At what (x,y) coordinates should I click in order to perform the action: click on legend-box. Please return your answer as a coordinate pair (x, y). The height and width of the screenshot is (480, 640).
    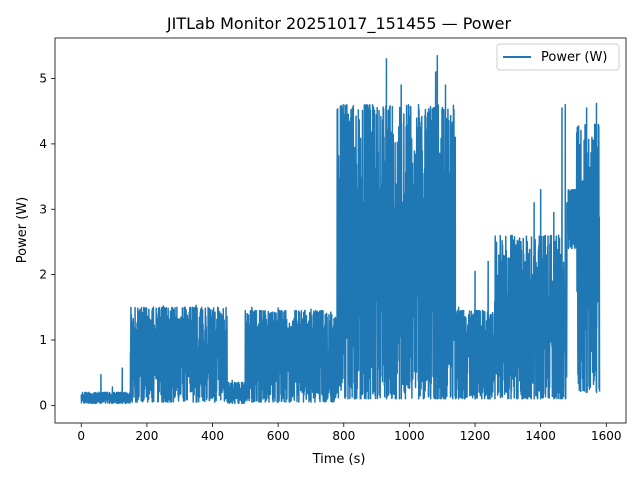
    Looking at the image, I should click on (558, 57).